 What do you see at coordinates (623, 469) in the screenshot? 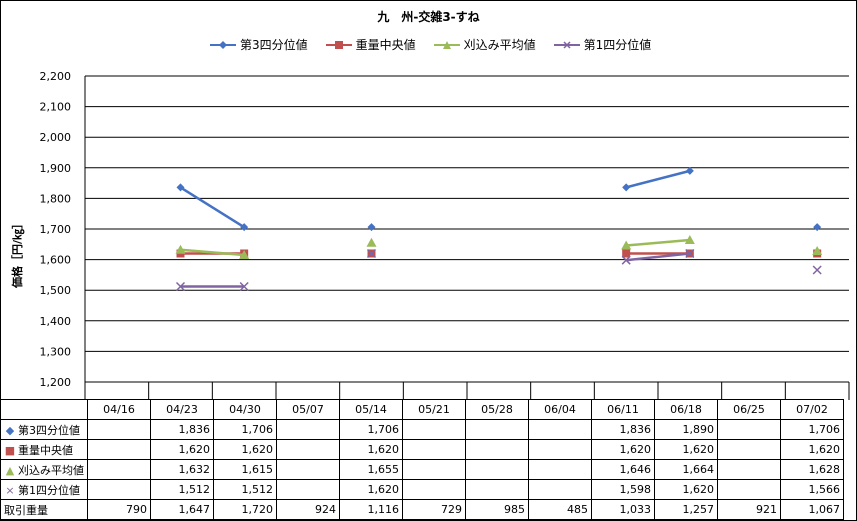
I see `table-cell: 1,646` at bounding box center [623, 469].